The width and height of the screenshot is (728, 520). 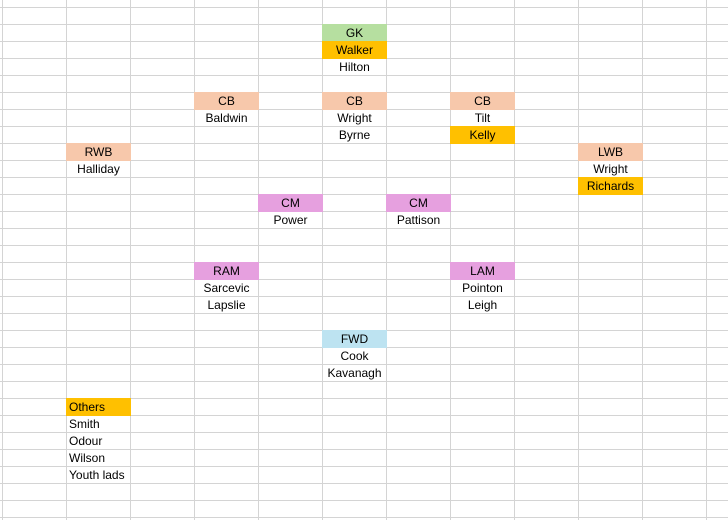 I want to click on cell-others-odour: Odour, so click(x=86, y=441).